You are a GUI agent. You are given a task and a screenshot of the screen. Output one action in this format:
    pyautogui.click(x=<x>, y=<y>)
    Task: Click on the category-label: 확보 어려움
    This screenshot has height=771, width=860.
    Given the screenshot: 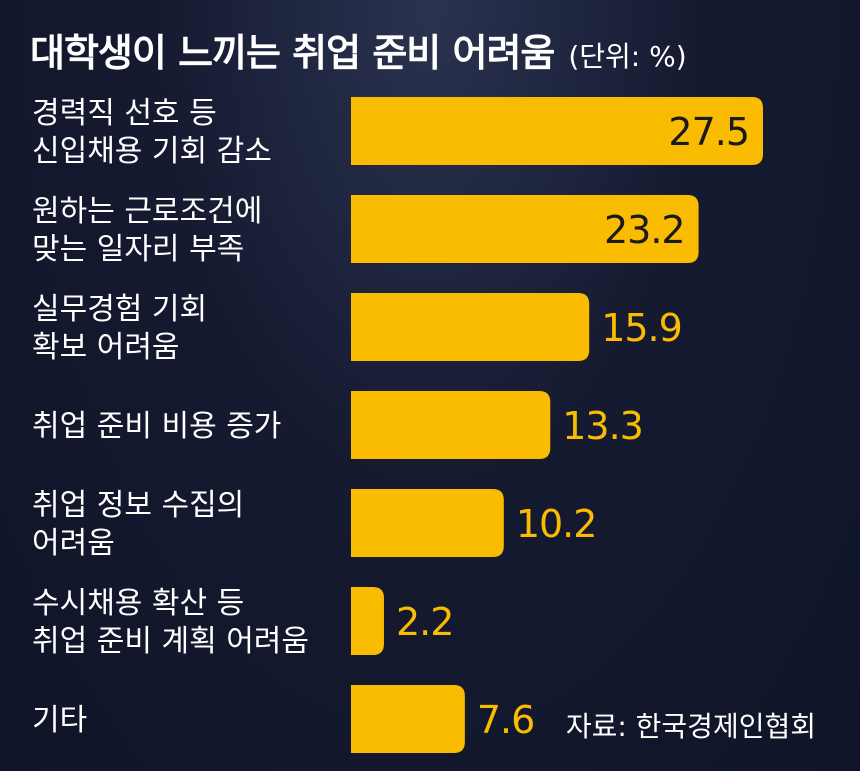 What is the action you would take?
    pyautogui.click(x=106, y=347)
    